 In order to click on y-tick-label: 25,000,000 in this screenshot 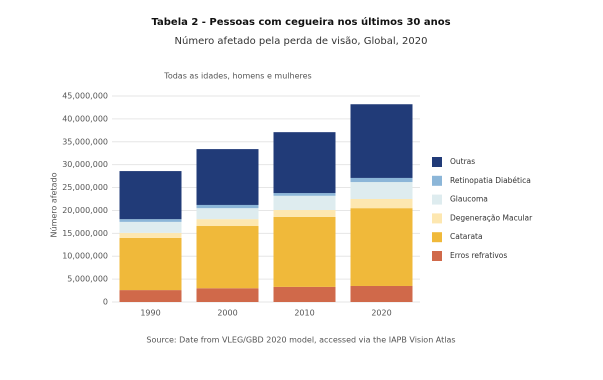, I will do `click(85, 187)`.